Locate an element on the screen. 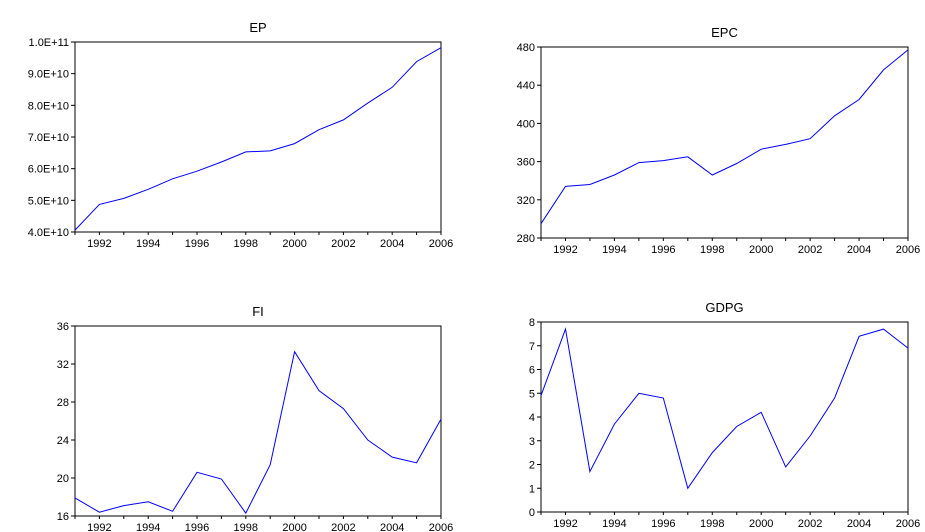 The image size is (925, 532). chart-title: EPC is located at coordinates (724, 32).